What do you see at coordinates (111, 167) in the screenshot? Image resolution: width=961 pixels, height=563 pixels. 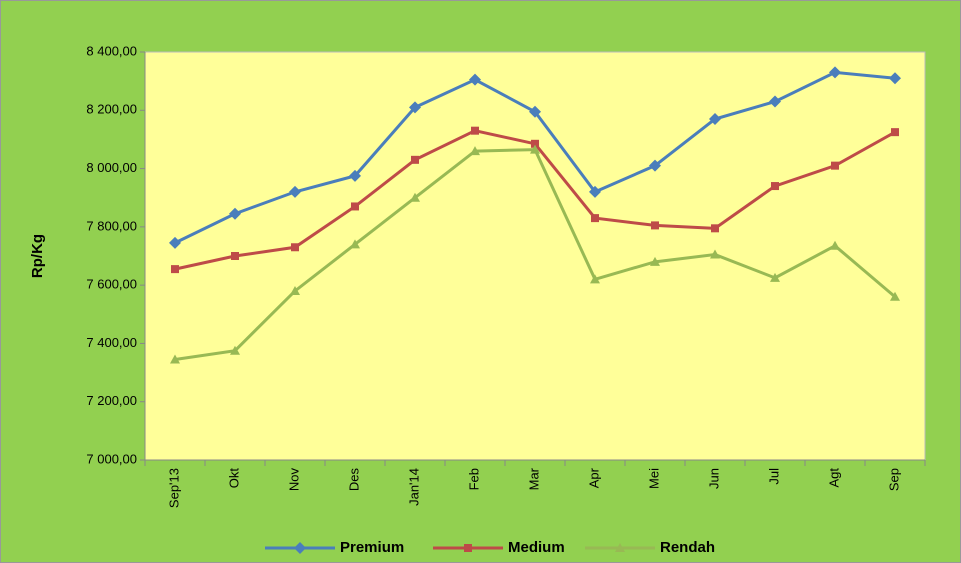 I see `y-tick-label: 8 000,00` at bounding box center [111, 167].